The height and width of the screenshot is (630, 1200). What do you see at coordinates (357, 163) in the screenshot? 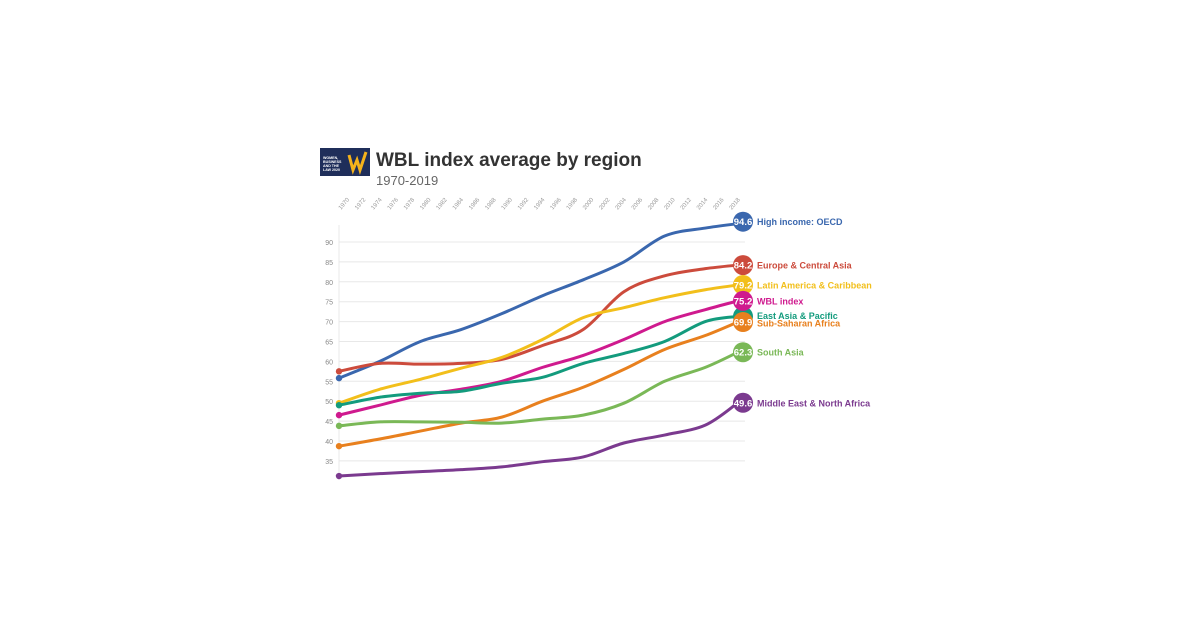
I see `logo-w-icon` at bounding box center [357, 163].